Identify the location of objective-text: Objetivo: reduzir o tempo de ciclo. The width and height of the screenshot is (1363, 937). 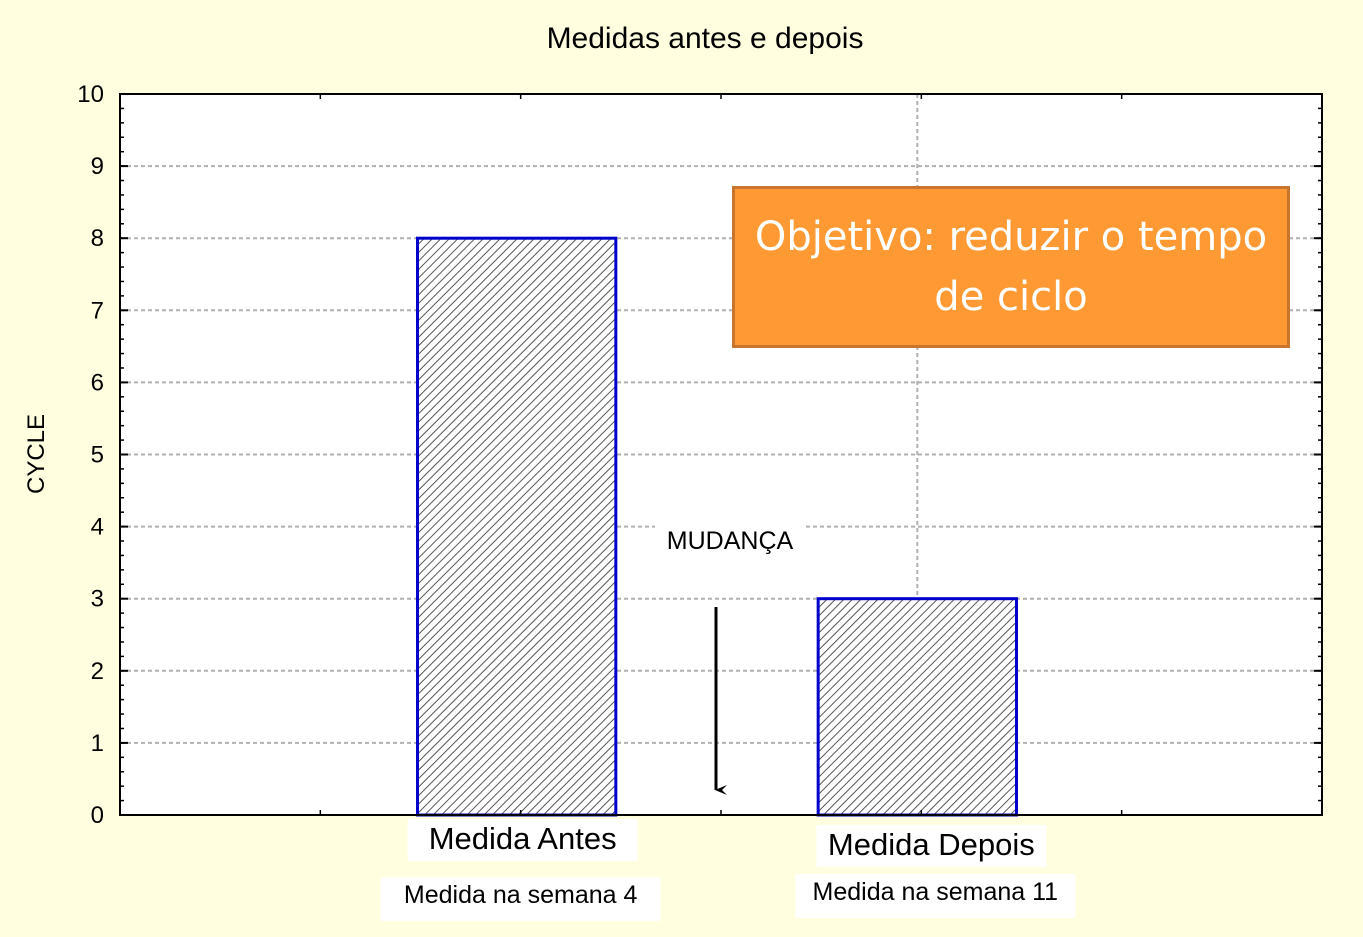
(1011, 267).